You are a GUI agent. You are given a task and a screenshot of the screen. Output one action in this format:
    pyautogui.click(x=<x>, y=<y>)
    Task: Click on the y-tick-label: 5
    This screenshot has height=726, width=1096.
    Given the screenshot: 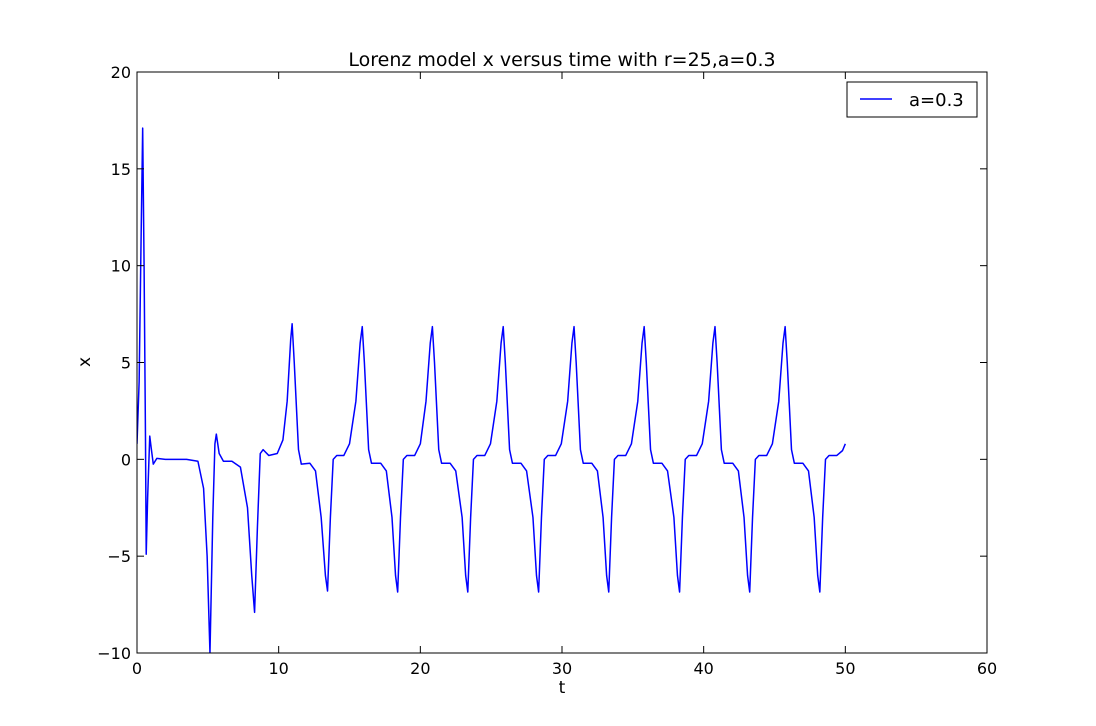 What is the action you would take?
    pyautogui.click(x=126, y=363)
    